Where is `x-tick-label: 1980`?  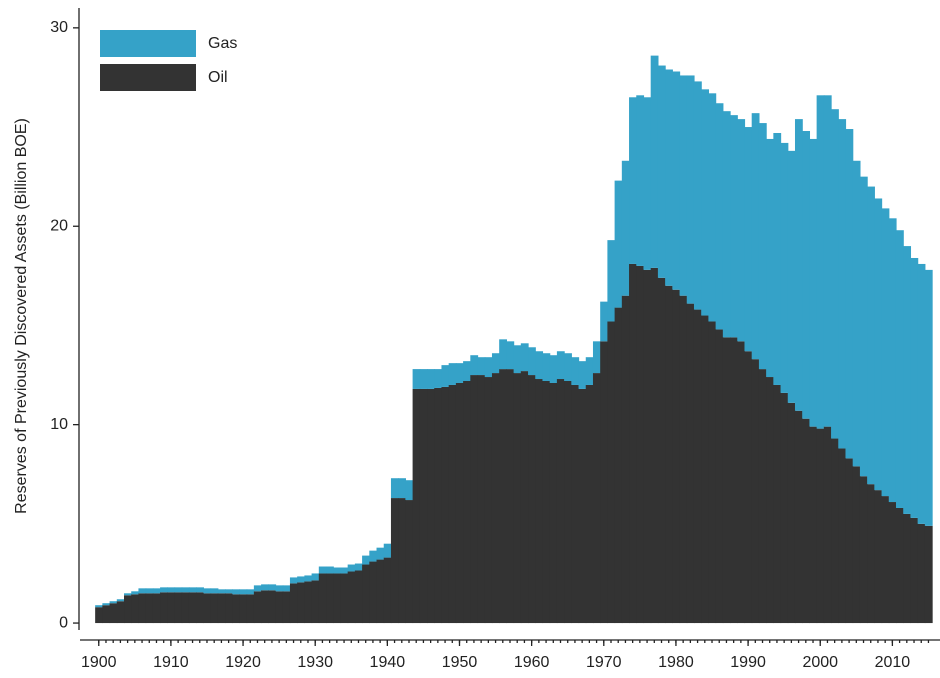 x-tick-label: 1980 is located at coordinates (676, 662).